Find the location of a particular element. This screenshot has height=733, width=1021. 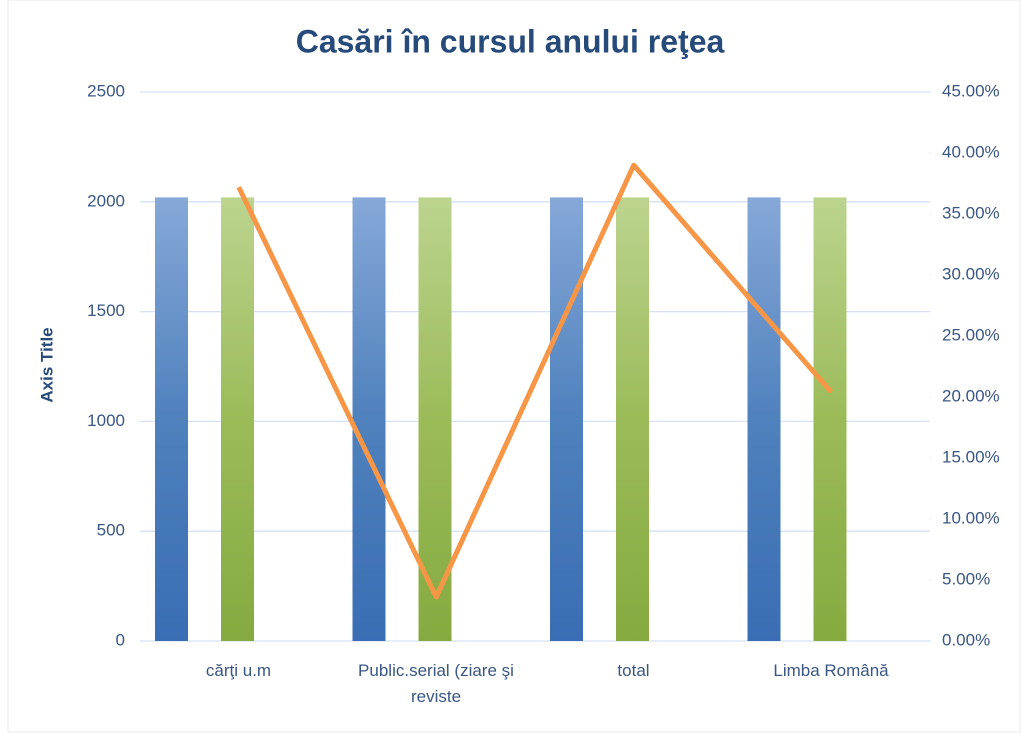

y2-tick-label: 25.00% is located at coordinates (971, 334).